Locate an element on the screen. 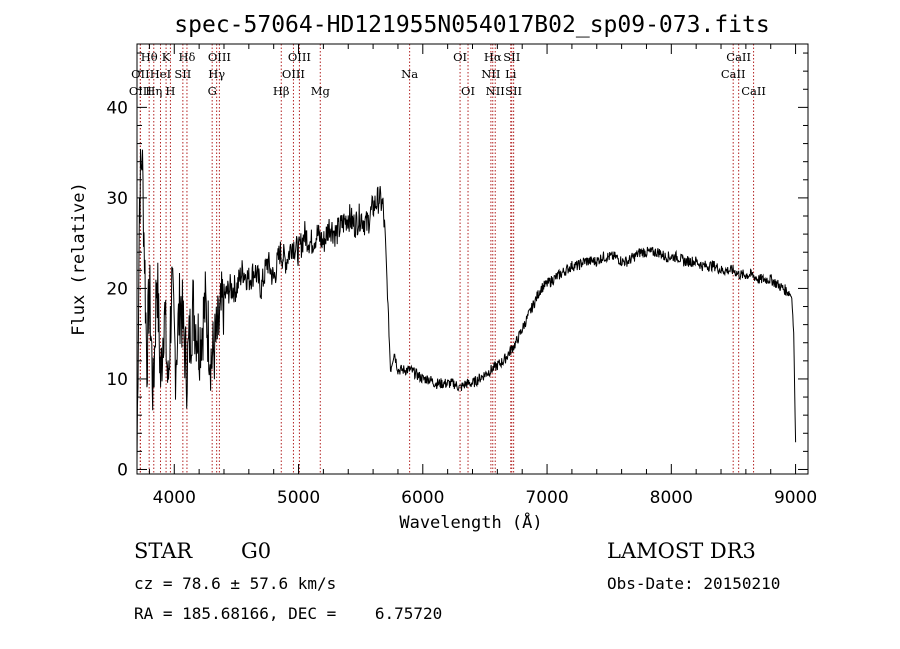 The image size is (900, 649). x-tick-label: 5000 is located at coordinates (298, 498).